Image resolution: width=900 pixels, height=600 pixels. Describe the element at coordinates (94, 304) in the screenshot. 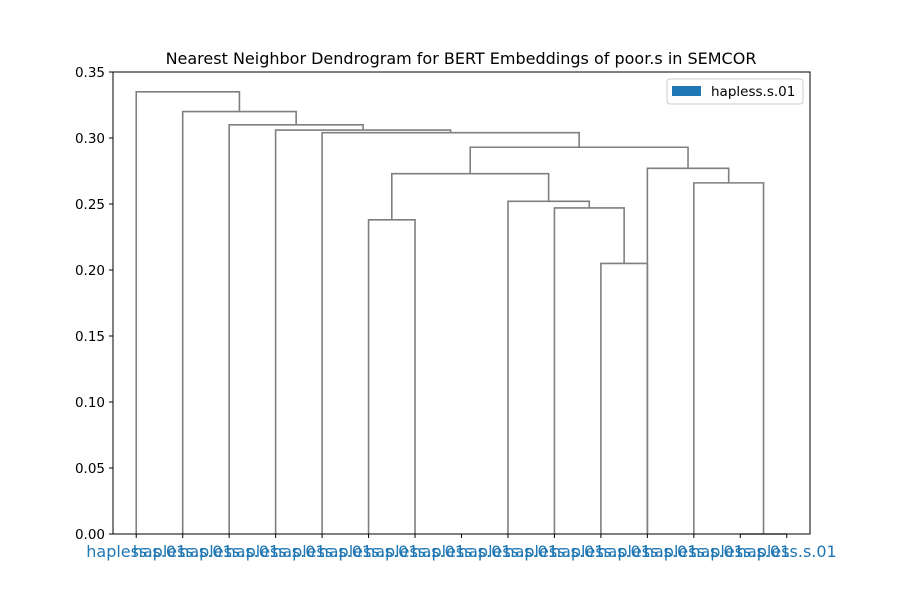

I see `y-axis: 0.00 0.05 0.10 0.15 0.20 0.25 0.30 0.35` at that location.